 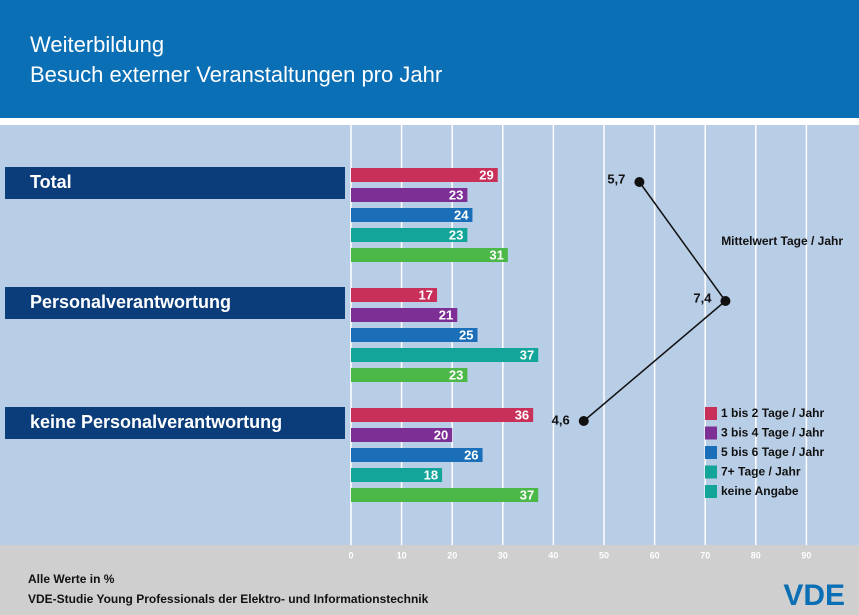 What do you see at coordinates (772, 452) in the screenshot?
I see `legend-label: 5 bis 6 Tage / Jahr` at bounding box center [772, 452].